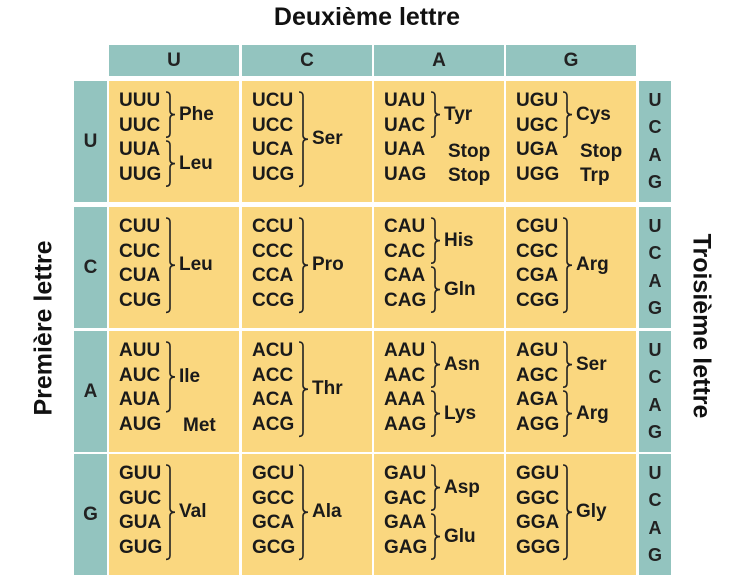 This screenshot has height=580, width=734. Describe the element at coordinates (141, 547) in the screenshot. I see `codon-label: GUG` at that location.